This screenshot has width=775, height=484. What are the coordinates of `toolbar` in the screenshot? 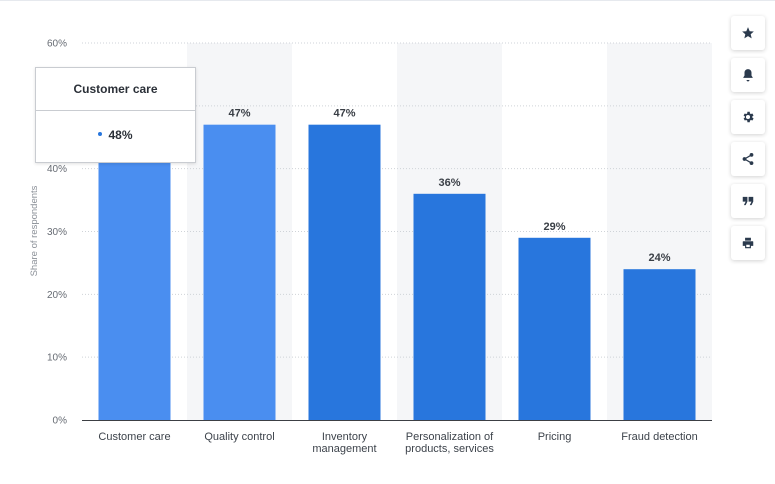 It's located at (748, 142).